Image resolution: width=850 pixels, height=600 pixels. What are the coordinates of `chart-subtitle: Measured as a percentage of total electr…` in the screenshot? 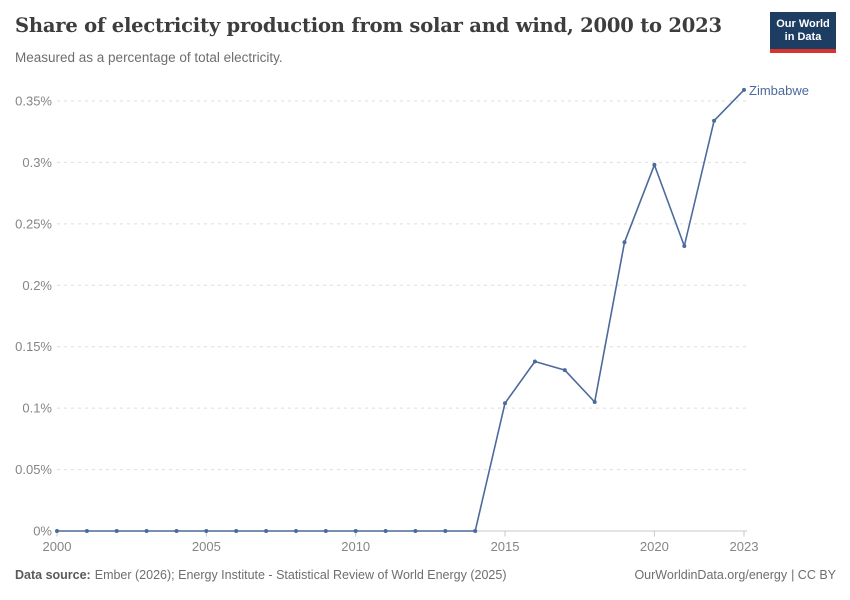 It's located at (149, 57).